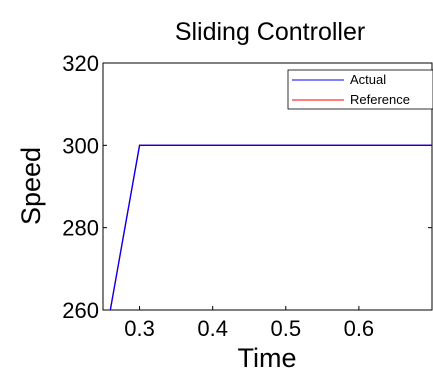 The image size is (433, 373). I want to click on legend: Actual Reference, so click(360, 89).